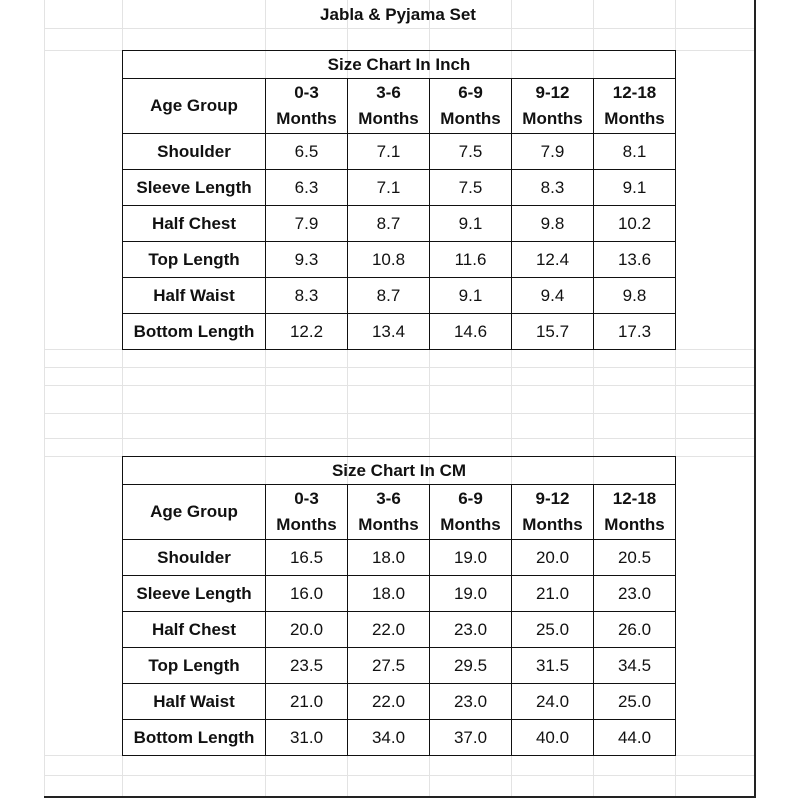 The height and width of the screenshot is (800, 800). What do you see at coordinates (634, 629) in the screenshot?
I see `value-cell: 26.0` at bounding box center [634, 629].